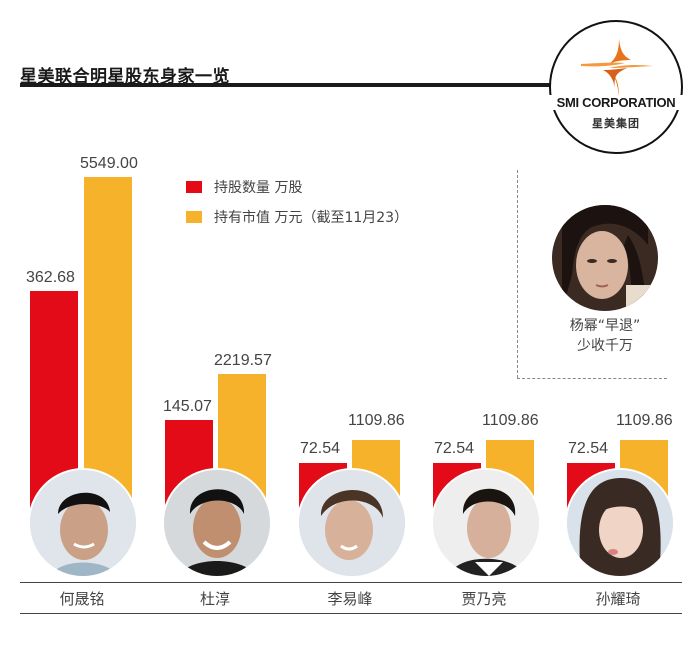  What do you see at coordinates (605, 326) in the screenshot?
I see `caption-line-1: 杨幂“早退”` at bounding box center [605, 326].